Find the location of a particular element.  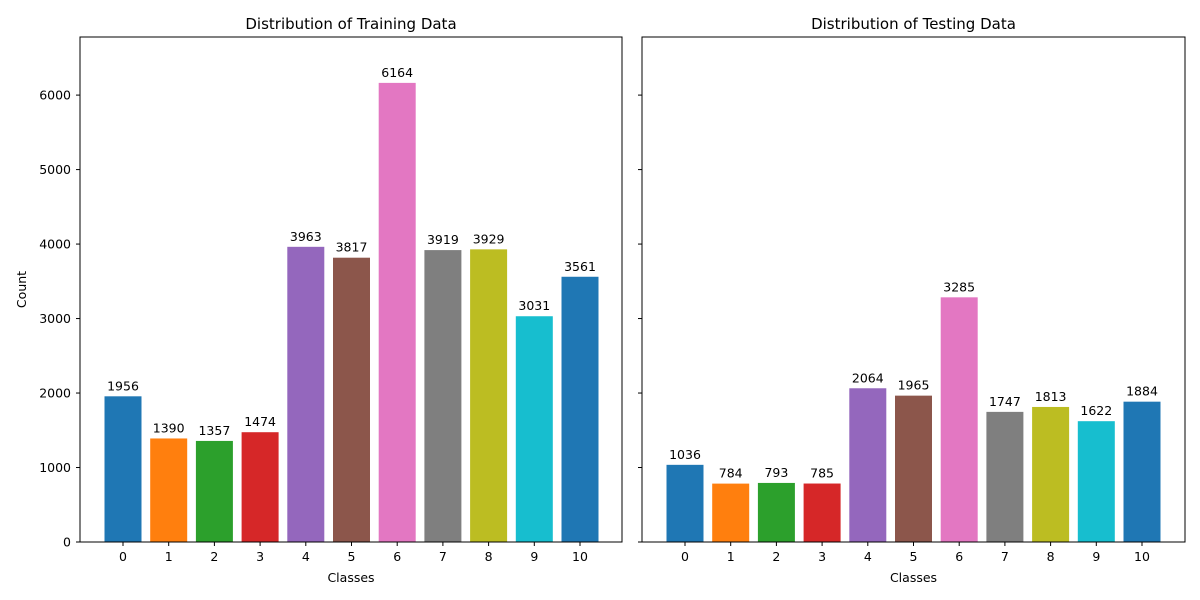

training-bar-value-label: 1357 is located at coordinates (214, 430).